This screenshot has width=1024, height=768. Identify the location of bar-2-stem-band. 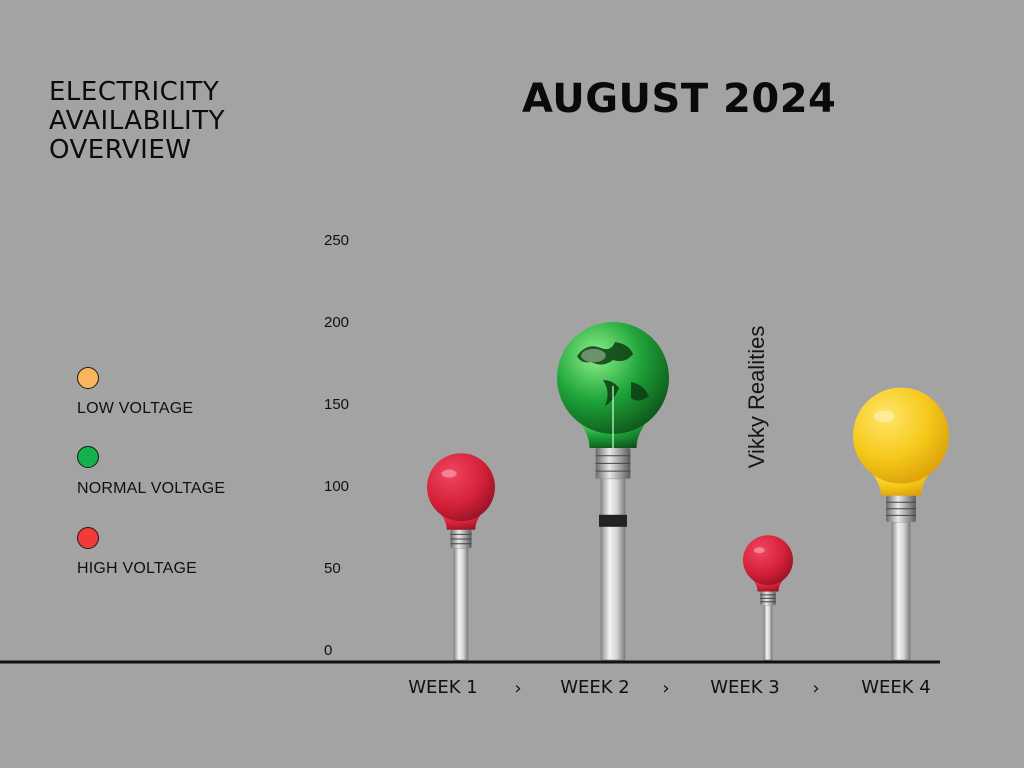
(613, 520).